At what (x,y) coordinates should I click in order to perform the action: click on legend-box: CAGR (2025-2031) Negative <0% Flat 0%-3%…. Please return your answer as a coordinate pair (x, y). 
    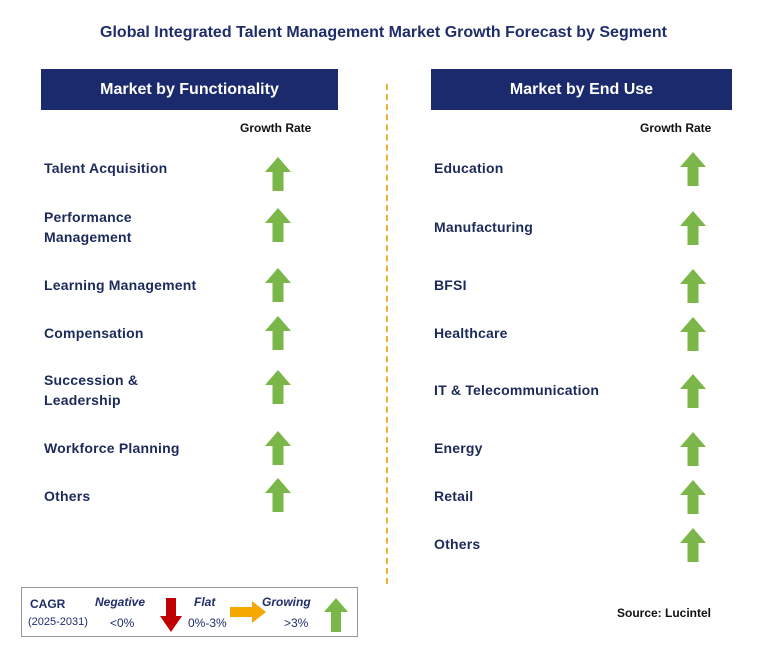
    Looking at the image, I should click on (189, 612).